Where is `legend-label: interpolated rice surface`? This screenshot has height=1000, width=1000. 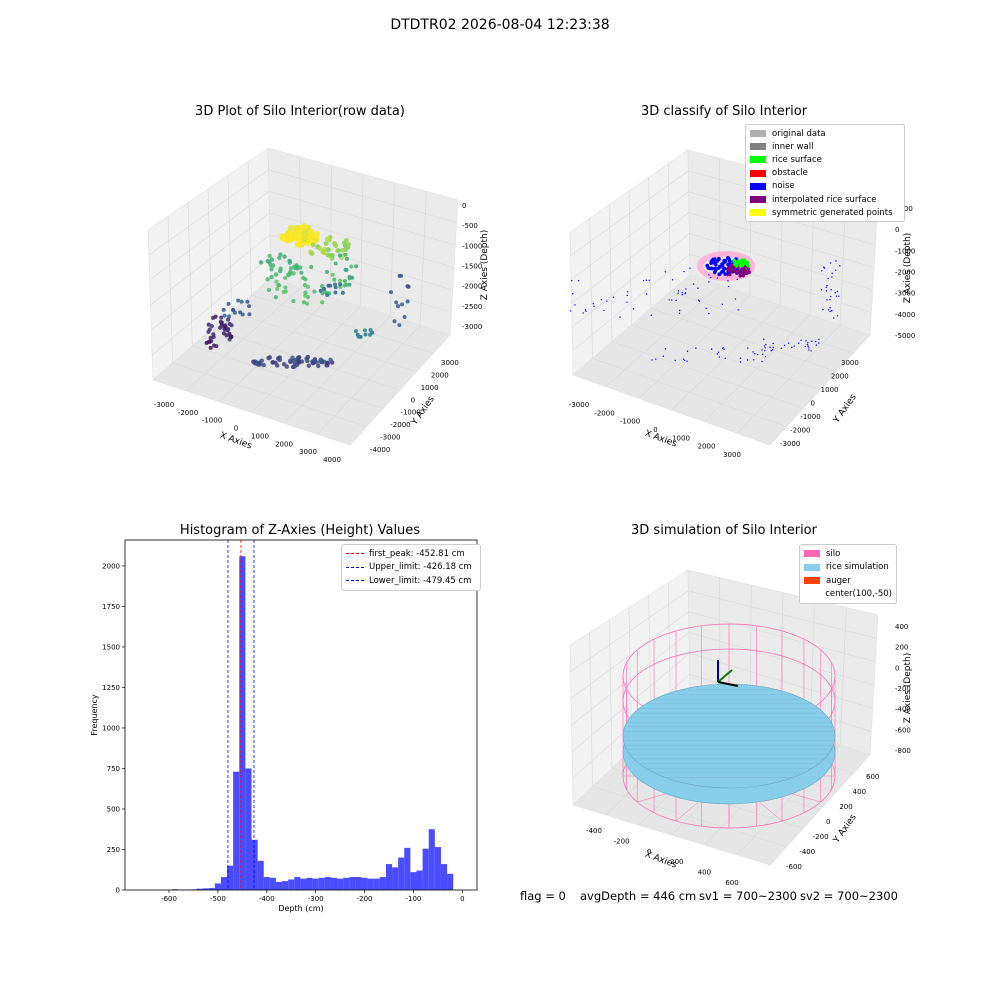 legend-label: interpolated rice surface is located at coordinates (824, 199).